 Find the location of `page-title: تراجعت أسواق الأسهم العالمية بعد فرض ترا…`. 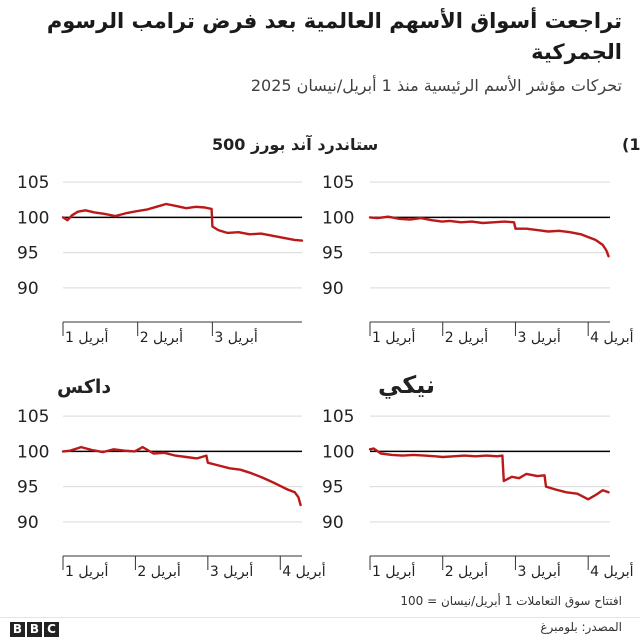

page-title: تراجعت أسواق الأسهم العالمية بعد فرض ترا… is located at coordinates (334, 36).